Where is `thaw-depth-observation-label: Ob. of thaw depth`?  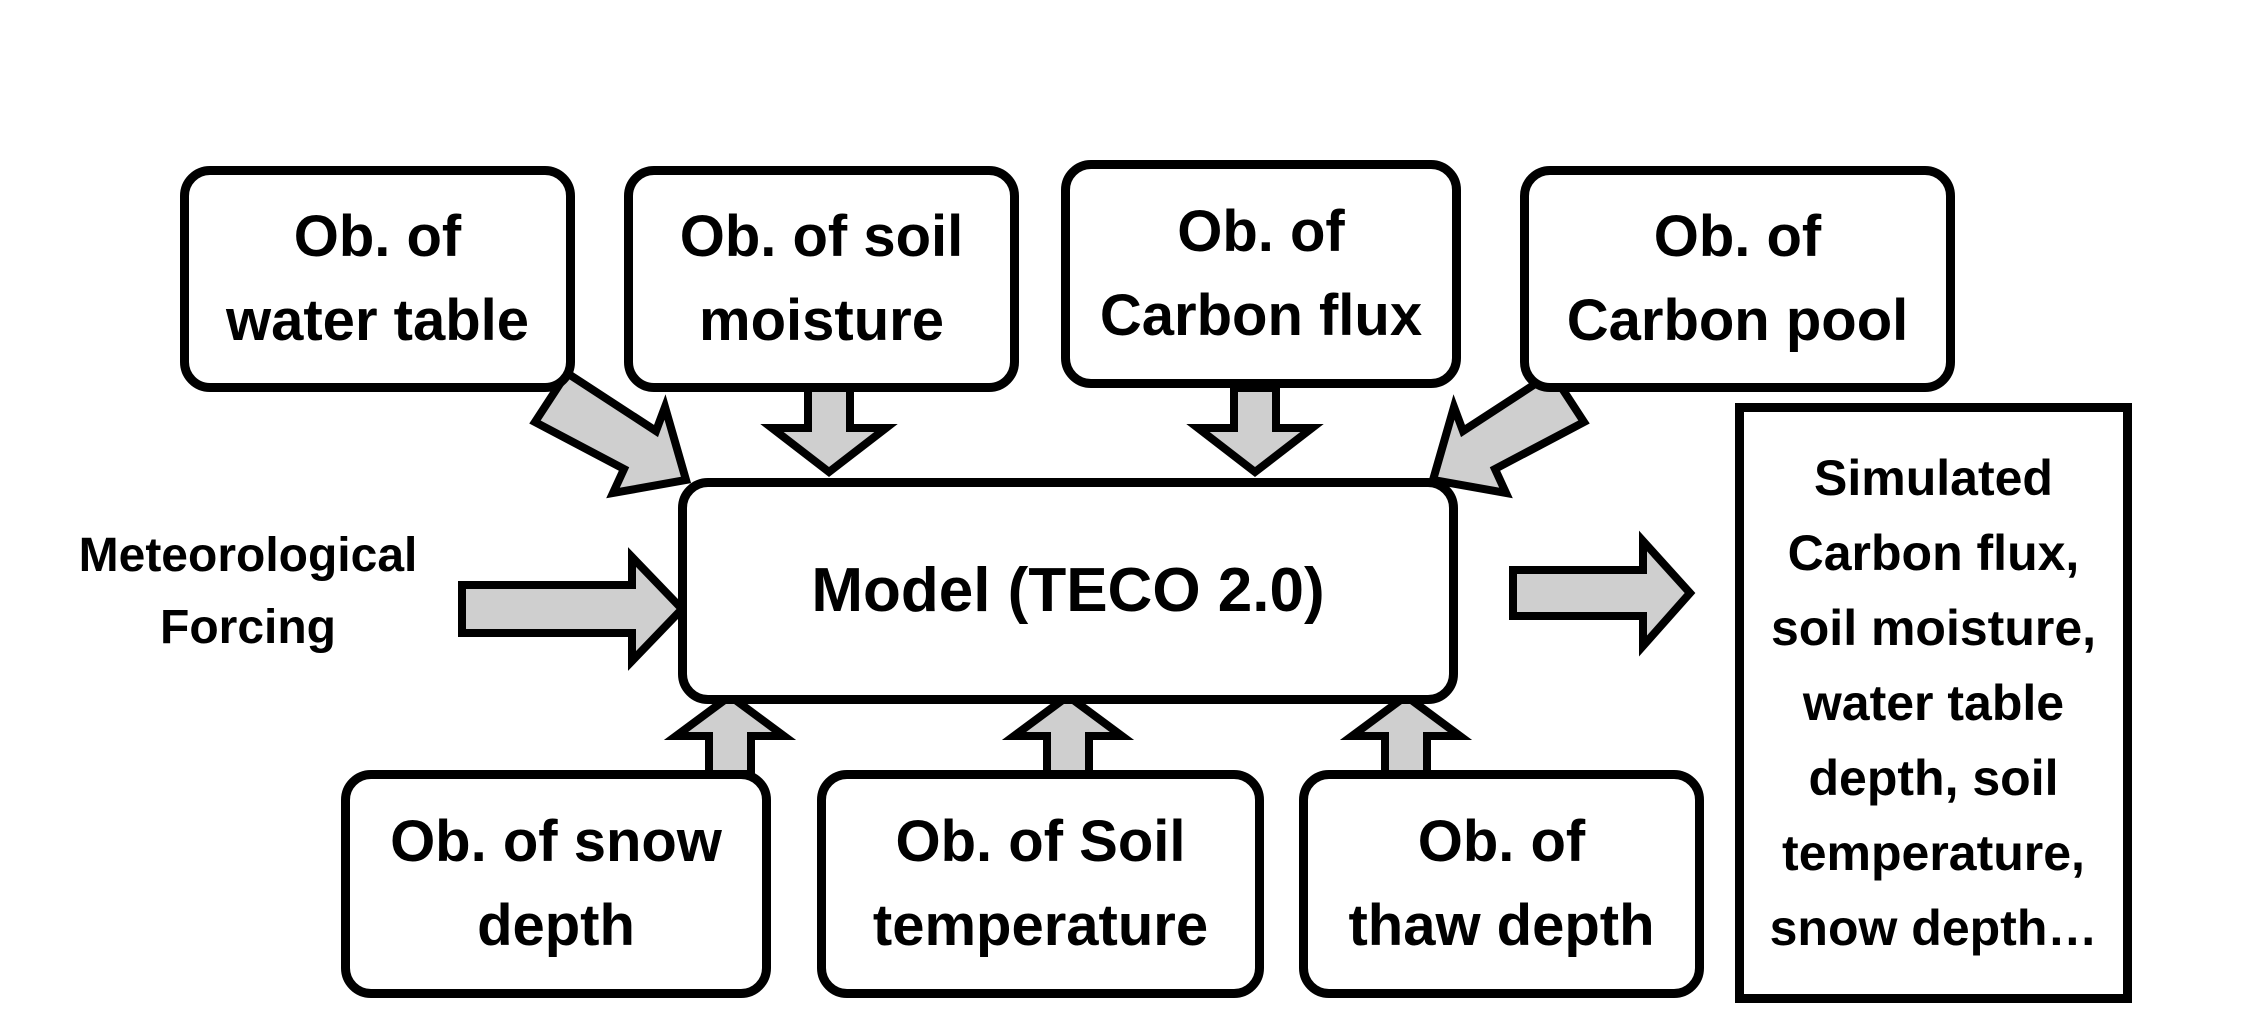
thaw-depth-observation-label: Ob. of thaw depth is located at coordinates (1501, 883).